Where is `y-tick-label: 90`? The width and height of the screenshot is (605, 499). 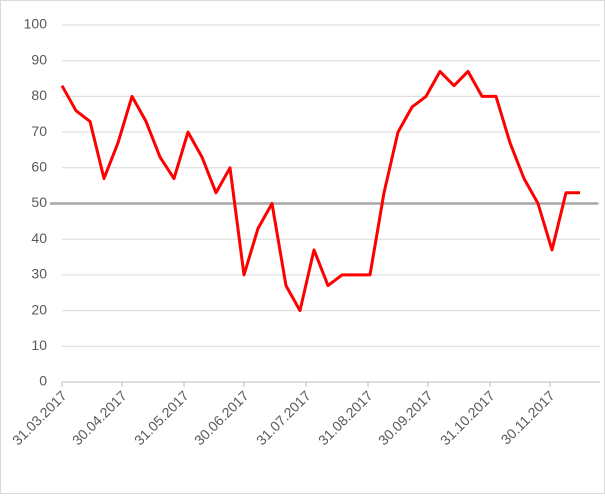
y-tick-label: 90 is located at coordinates (39, 59).